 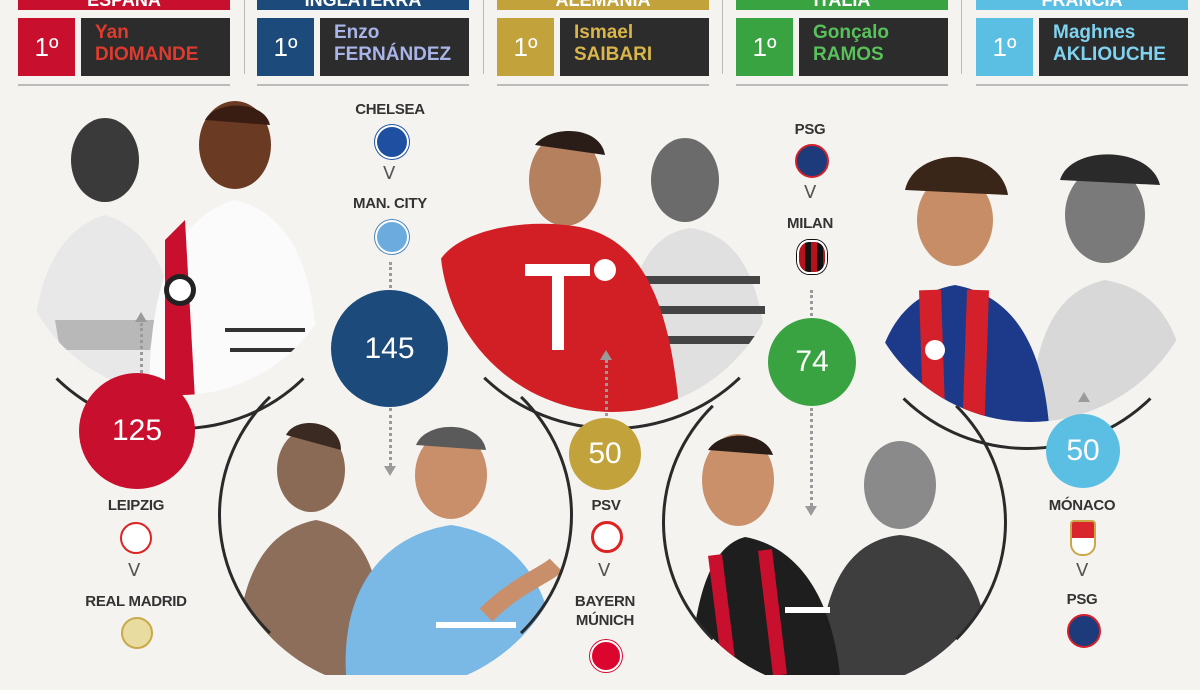 What do you see at coordinates (1094, 32) in the screenshot?
I see `first-name: Maghnes` at bounding box center [1094, 32].